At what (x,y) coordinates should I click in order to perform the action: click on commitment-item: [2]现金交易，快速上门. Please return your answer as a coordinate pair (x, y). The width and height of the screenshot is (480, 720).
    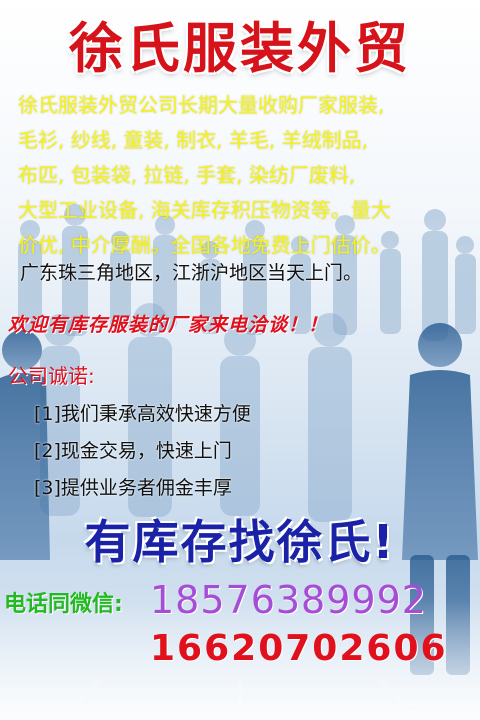
    Looking at the image, I should click on (133, 451).